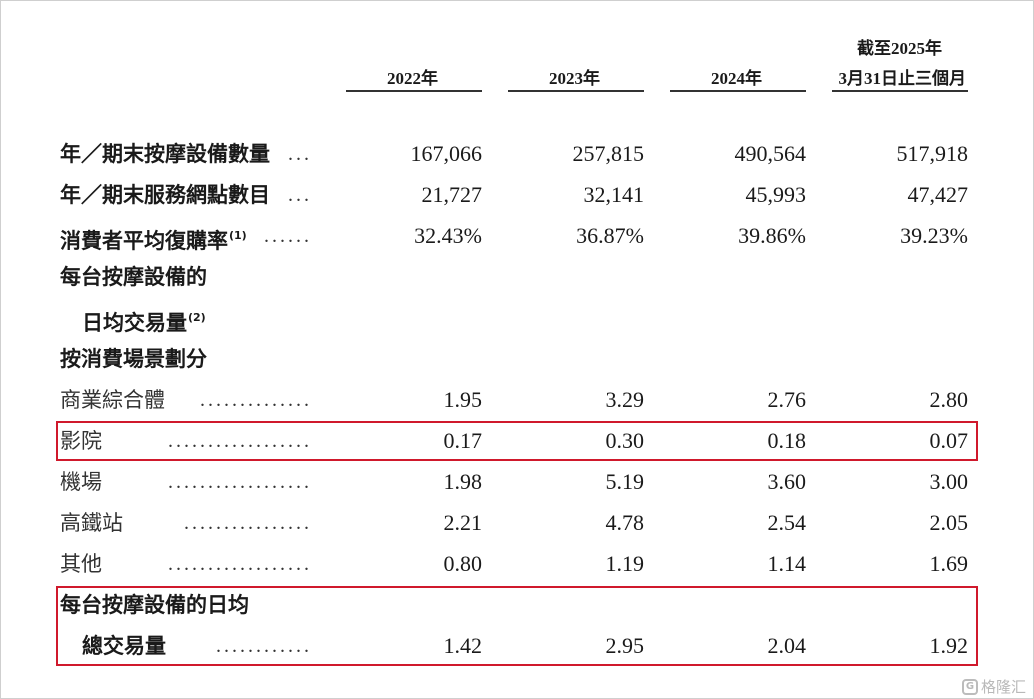  Describe the element at coordinates (144, 241) in the screenshot. I see `row-label-text: 消費者平均復購率` at that location.